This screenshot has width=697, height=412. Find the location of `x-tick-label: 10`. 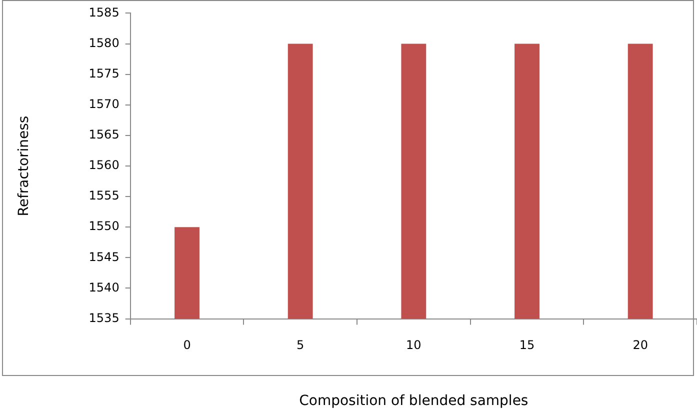

x-tick-label: 10 is located at coordinates (414, 345).